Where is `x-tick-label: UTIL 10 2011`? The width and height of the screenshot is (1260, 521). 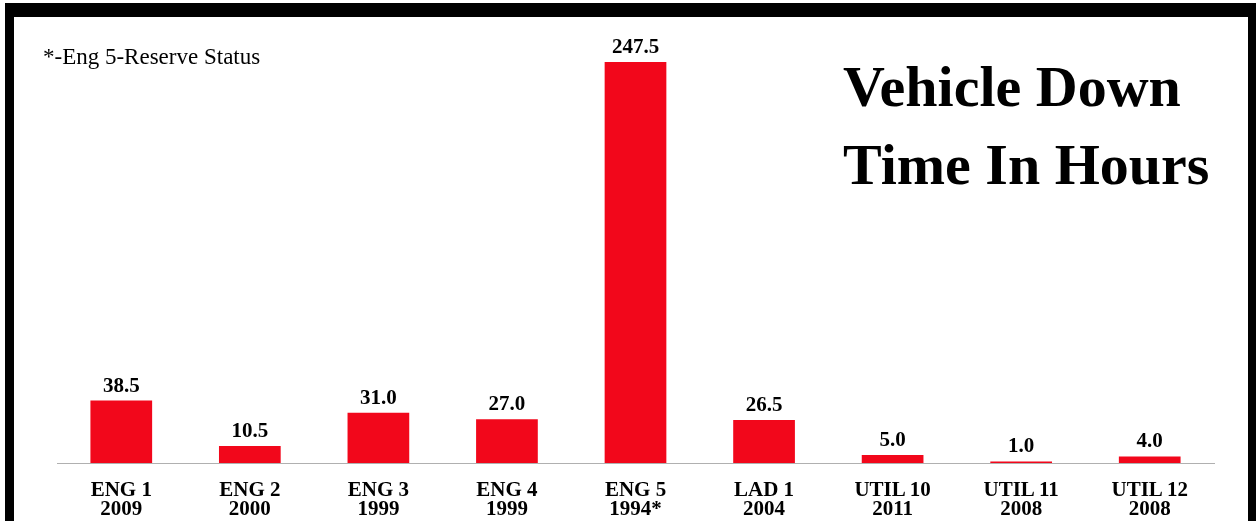 x-tick-label: UTIL 10 2011 is located at coordinates (892, 498).